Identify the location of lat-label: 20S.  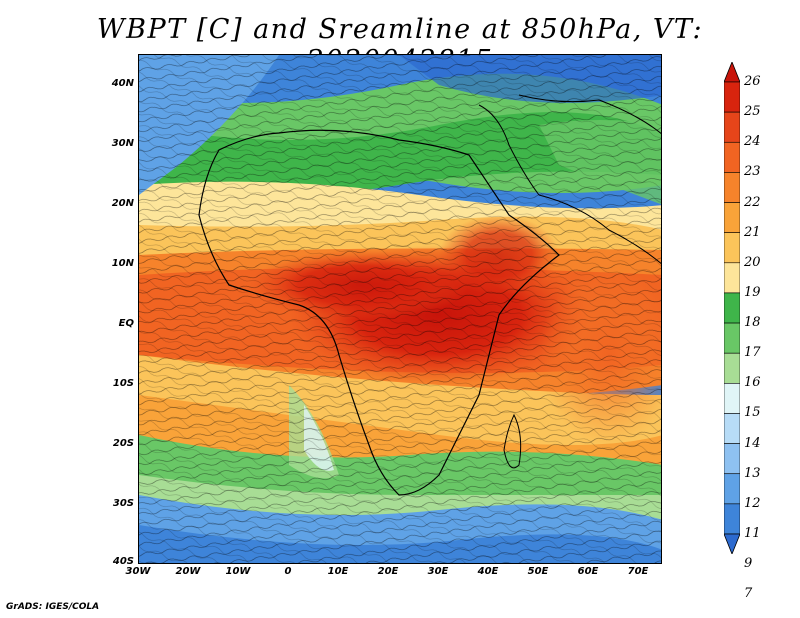
(123, 443).